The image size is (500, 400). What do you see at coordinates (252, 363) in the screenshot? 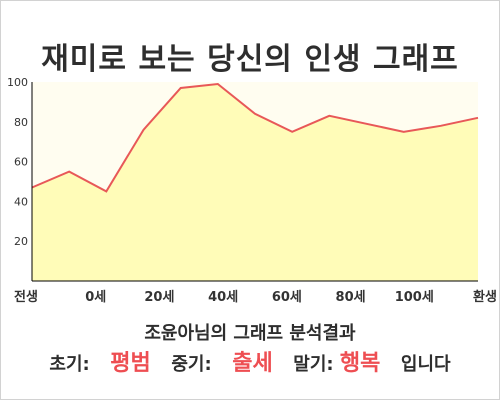
I see `mid-value: 출세` at bounding box center [252, 363].